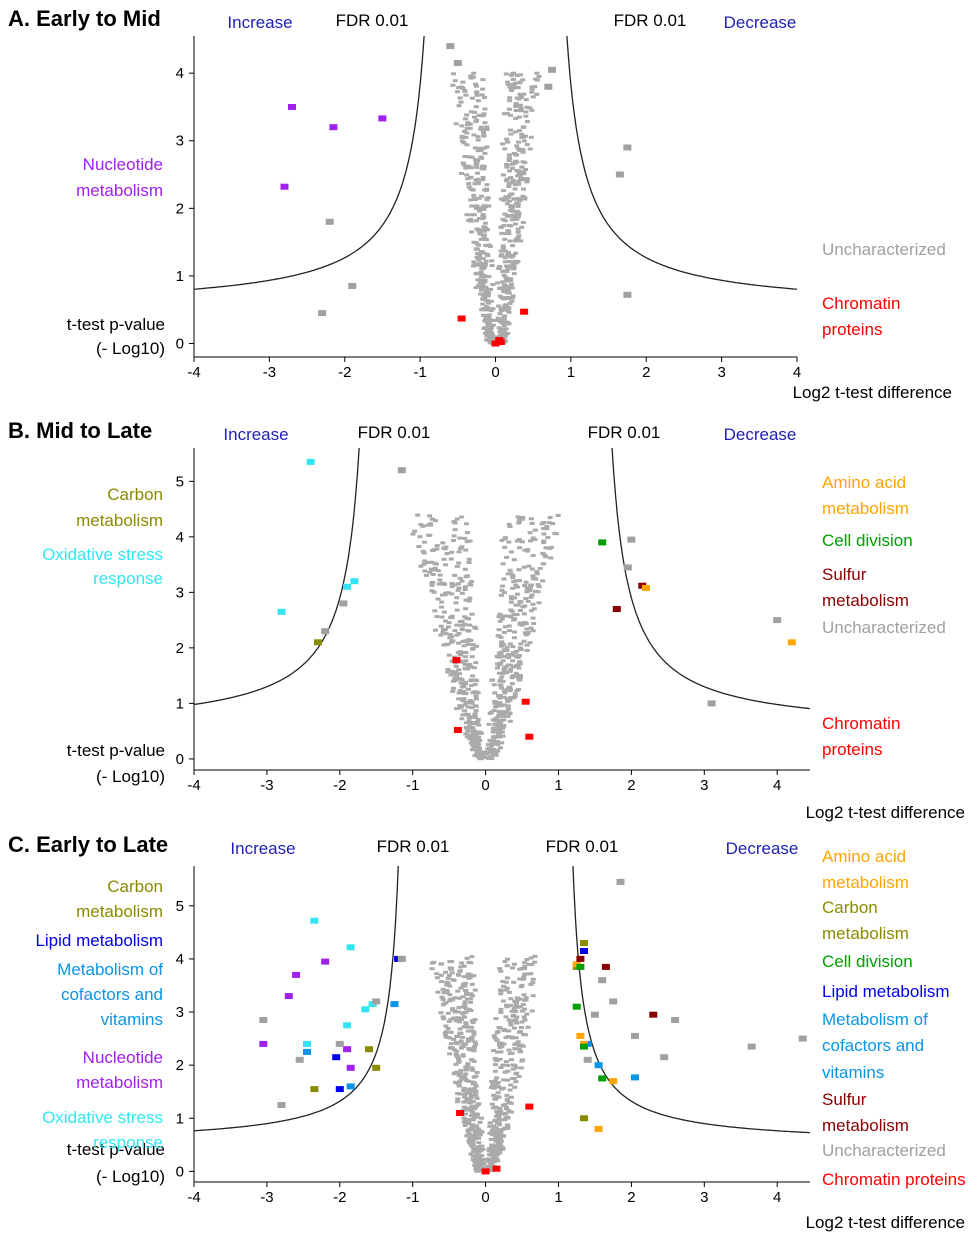  I want to click on x-tick-label: 1, so click(571, 372).